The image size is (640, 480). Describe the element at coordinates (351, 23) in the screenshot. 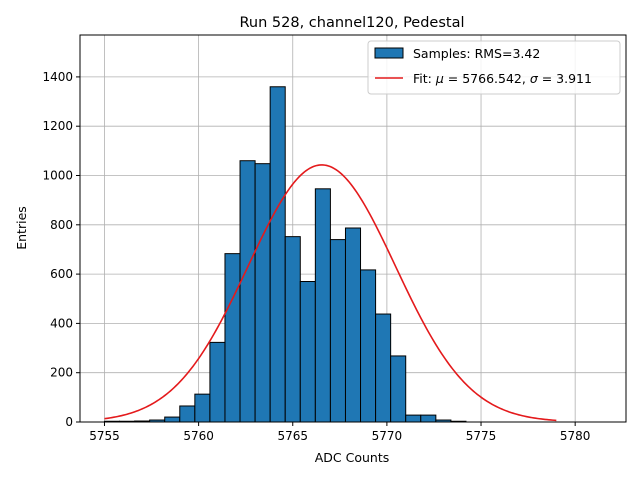

I see `chart-title: Run 528, channel120, Pedestal` at that location.